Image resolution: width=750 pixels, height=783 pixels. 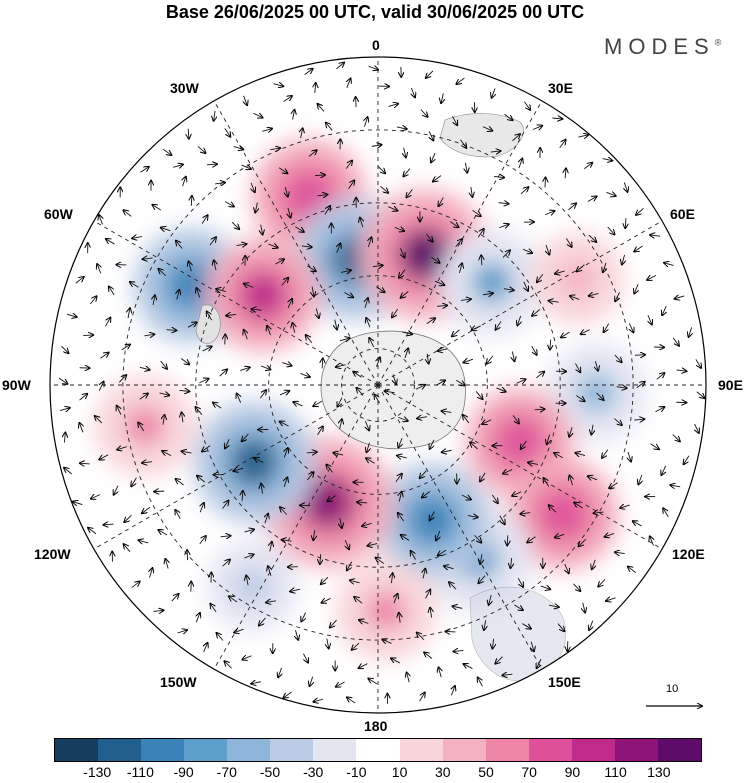 What do you see at coordinates (313, 772) in the screenshot?
I see `colorbar-tick-label: -30` at bounding box center [313, 772].